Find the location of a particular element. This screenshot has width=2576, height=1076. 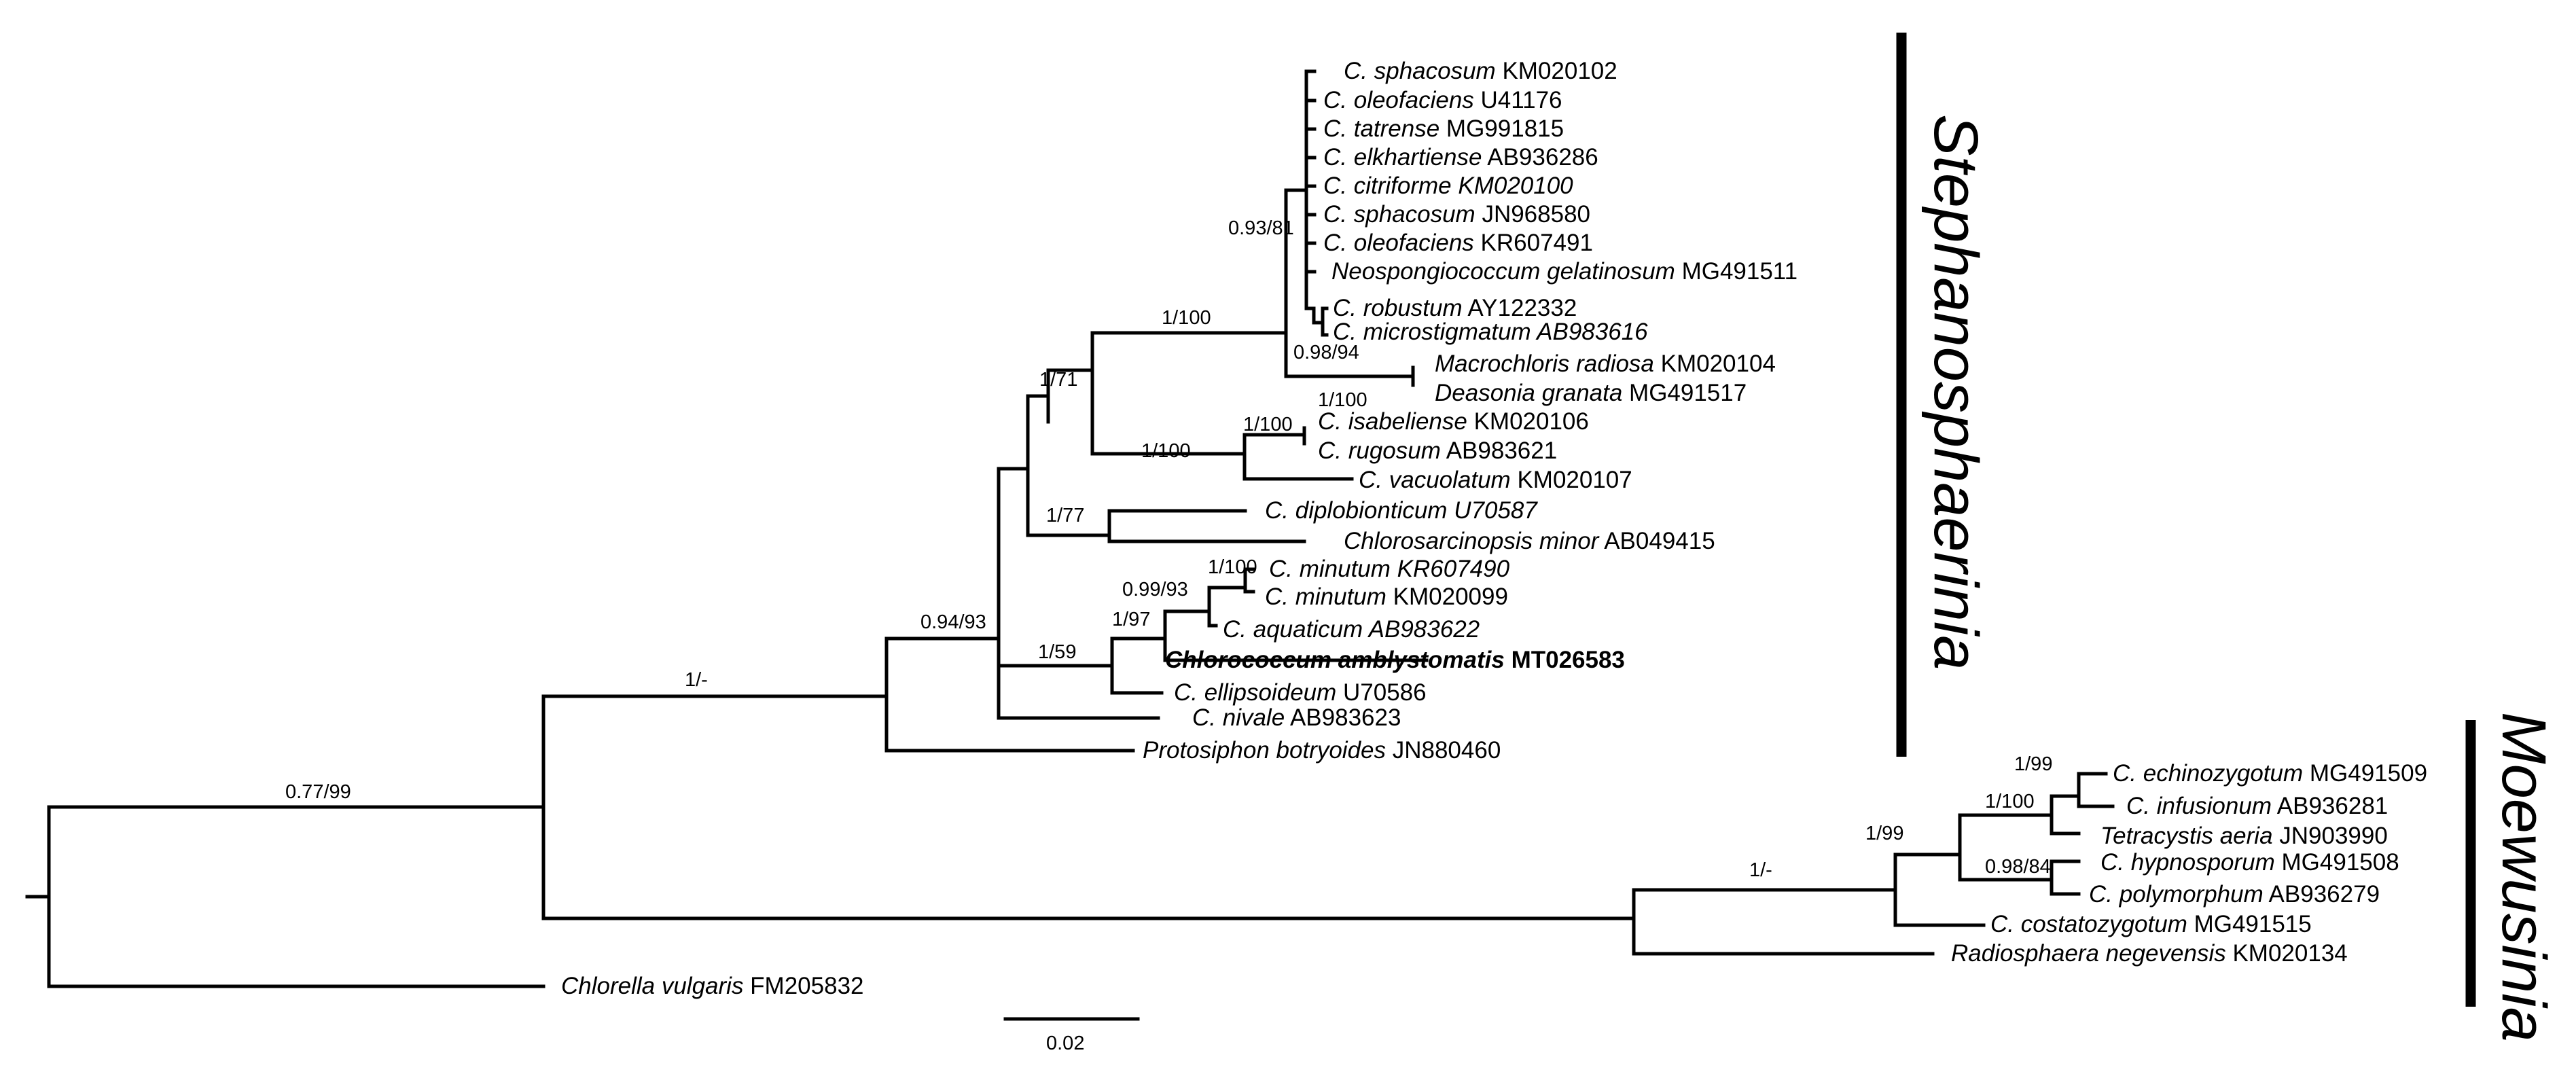

taxon-name: Chlorosarcinopsis minor is located at coordinates (1472, 541).